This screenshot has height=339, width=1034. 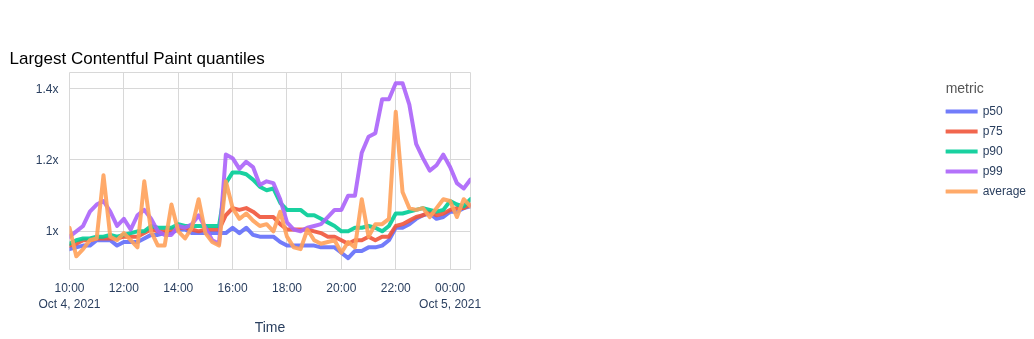 What do you see at coordinates (47, 159) in the screenshot?
I see `y-tick-label: 1.2x` at bounding box center [47, 159].